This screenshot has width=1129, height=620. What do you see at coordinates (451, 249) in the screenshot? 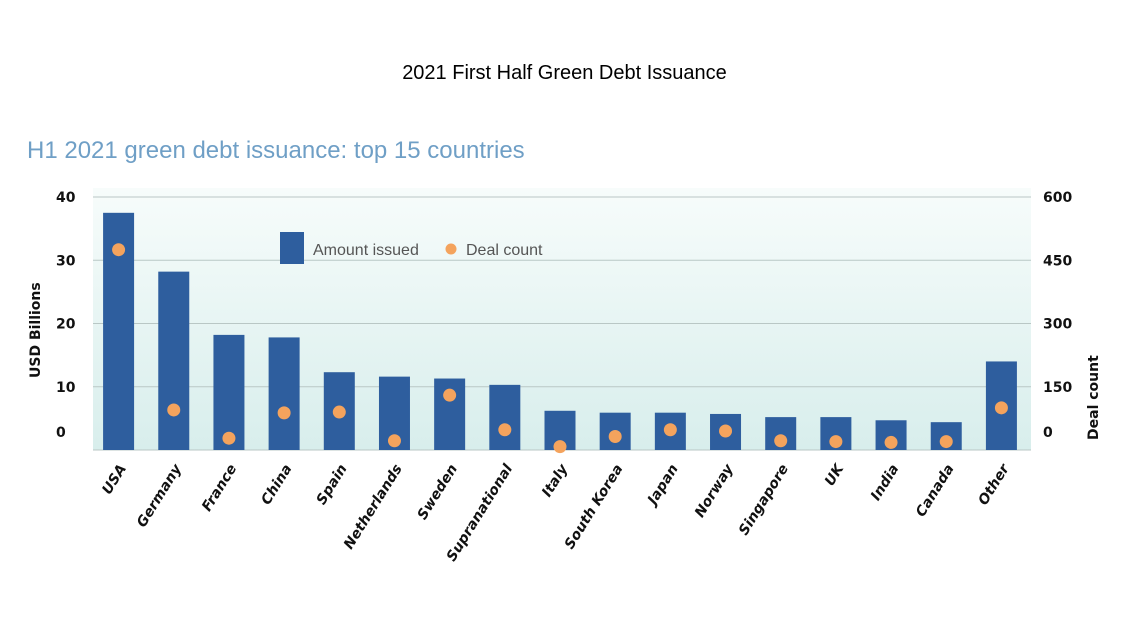
I see `legend-deal-swatch` at bounding box center [451, 249].